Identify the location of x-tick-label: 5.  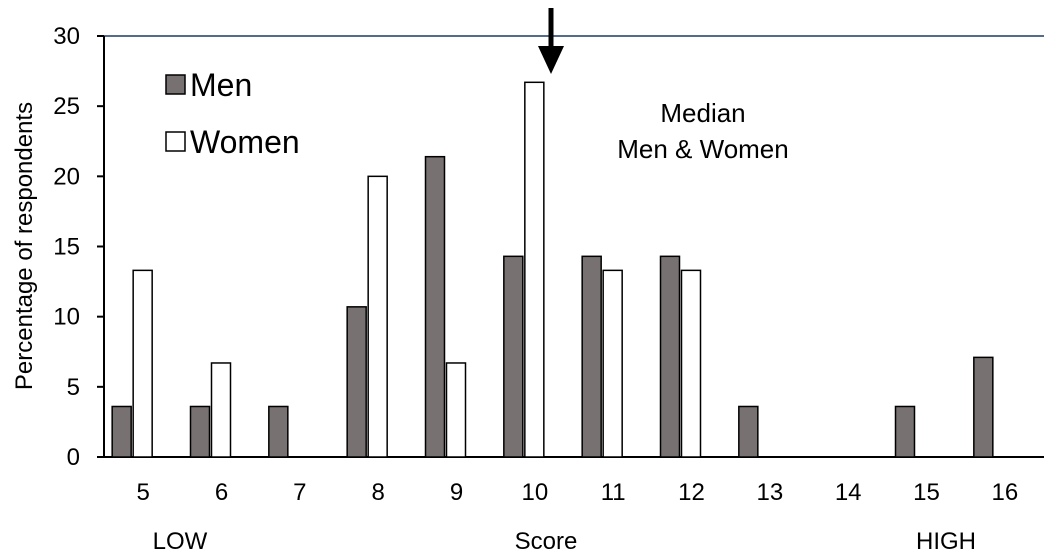
(142, 492).